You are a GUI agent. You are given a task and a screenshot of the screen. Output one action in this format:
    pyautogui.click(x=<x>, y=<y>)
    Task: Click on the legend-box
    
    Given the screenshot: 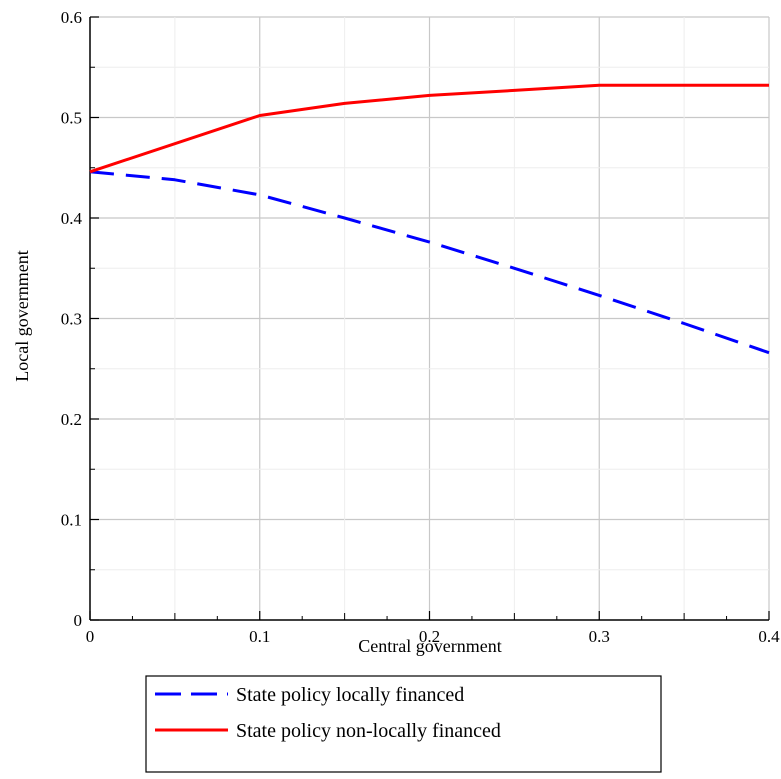 What is the action you would take?
    pyautogui.click(x=403, y=724)
    